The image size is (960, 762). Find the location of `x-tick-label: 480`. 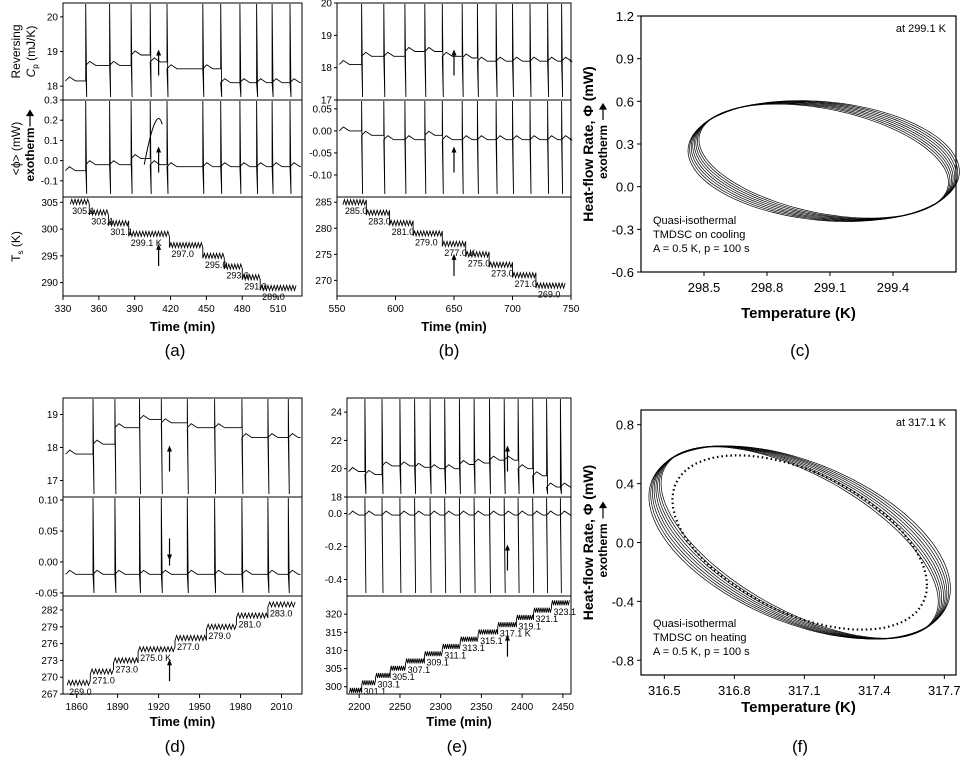

x-tick-label: 480 is located at coordinates (242, 309).